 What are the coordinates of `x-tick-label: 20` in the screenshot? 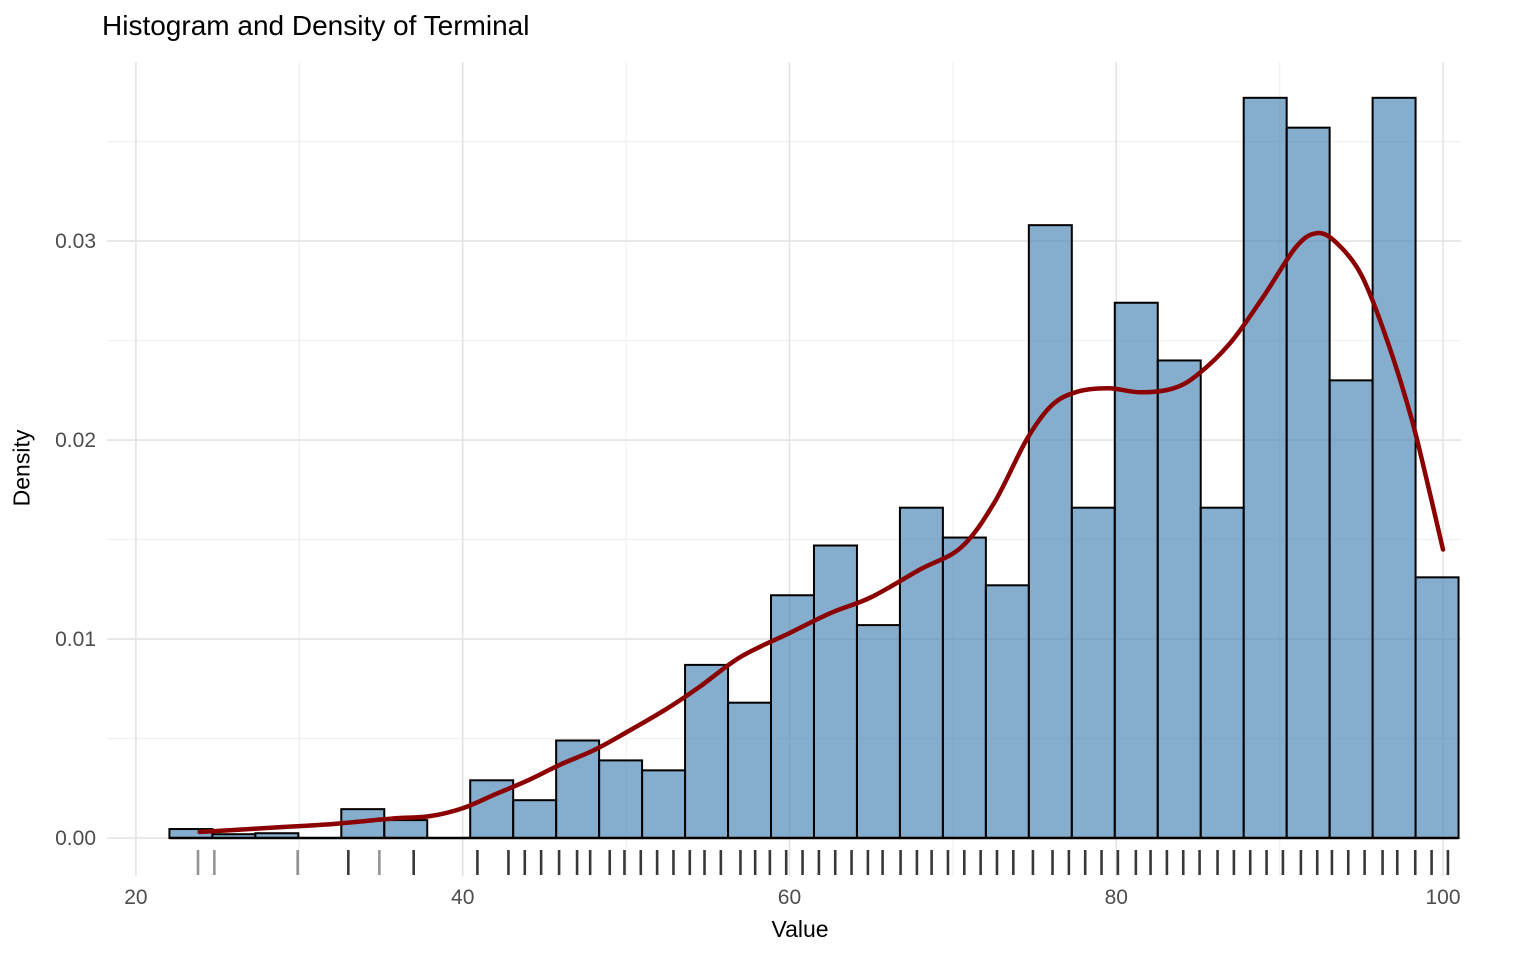 It's located at (135, 897).